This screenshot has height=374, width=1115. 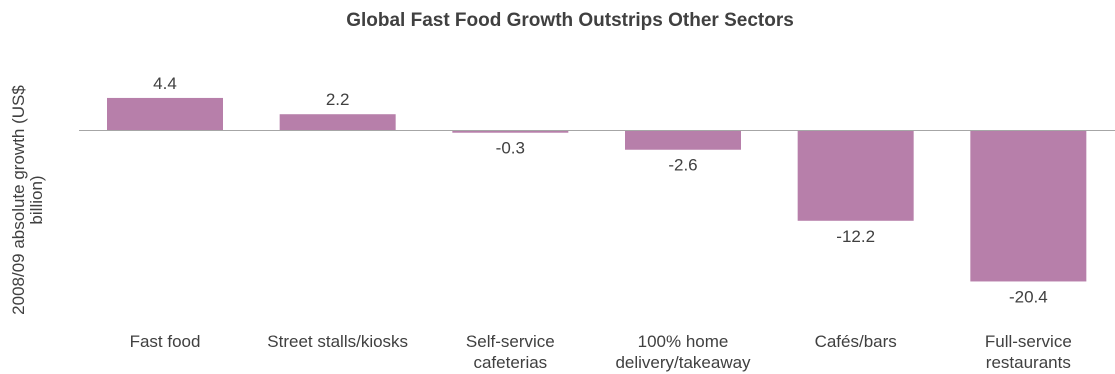 I want to click on tick-label-street-stalls-kiosks: Street stalls/kiosks, so click(x=337, y=341).